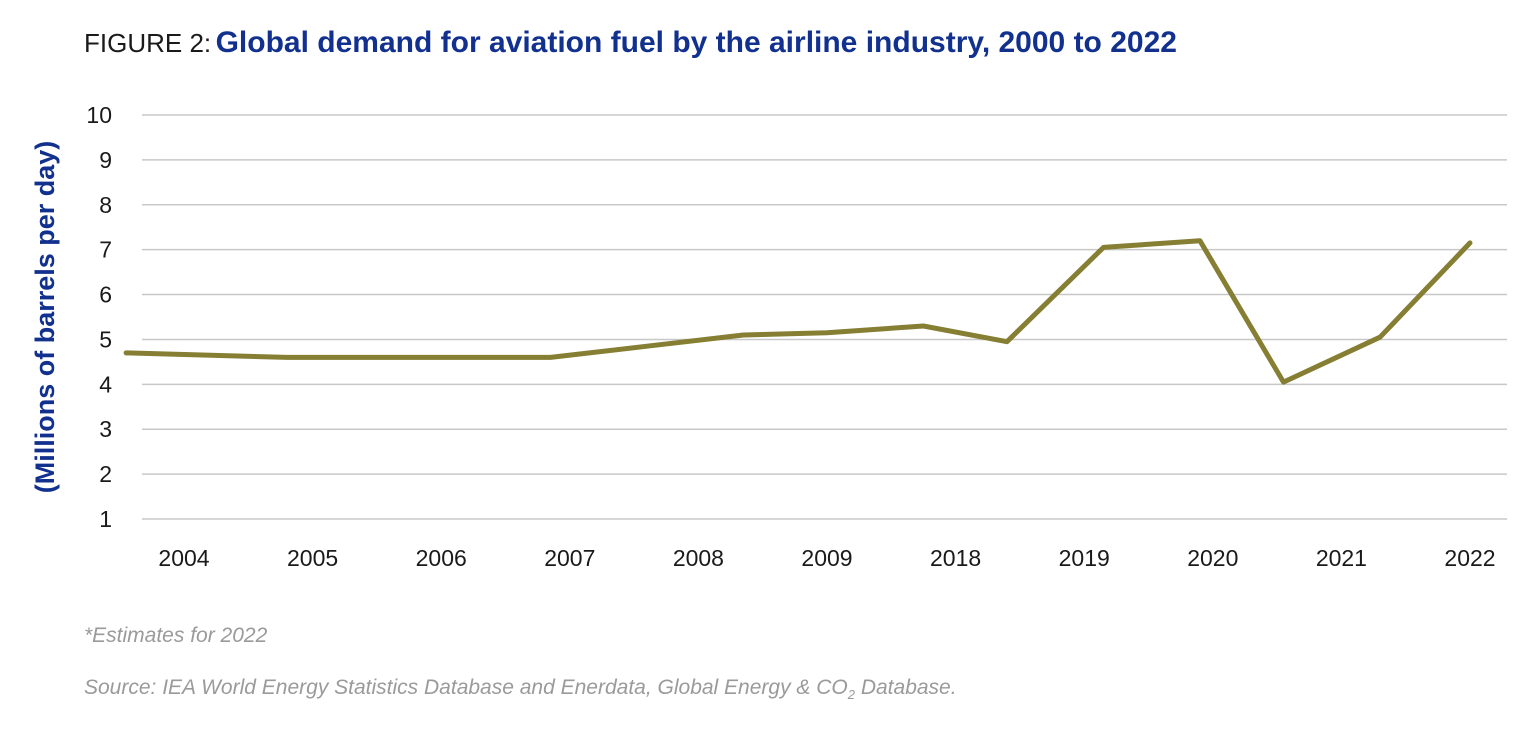 Image resolution: width=1540 pixels, height=730 pixels. What do you see at coordinates (105, 429) in the screenshot?
I see `y-tick-label: 3` at bounding box center [105, 429].